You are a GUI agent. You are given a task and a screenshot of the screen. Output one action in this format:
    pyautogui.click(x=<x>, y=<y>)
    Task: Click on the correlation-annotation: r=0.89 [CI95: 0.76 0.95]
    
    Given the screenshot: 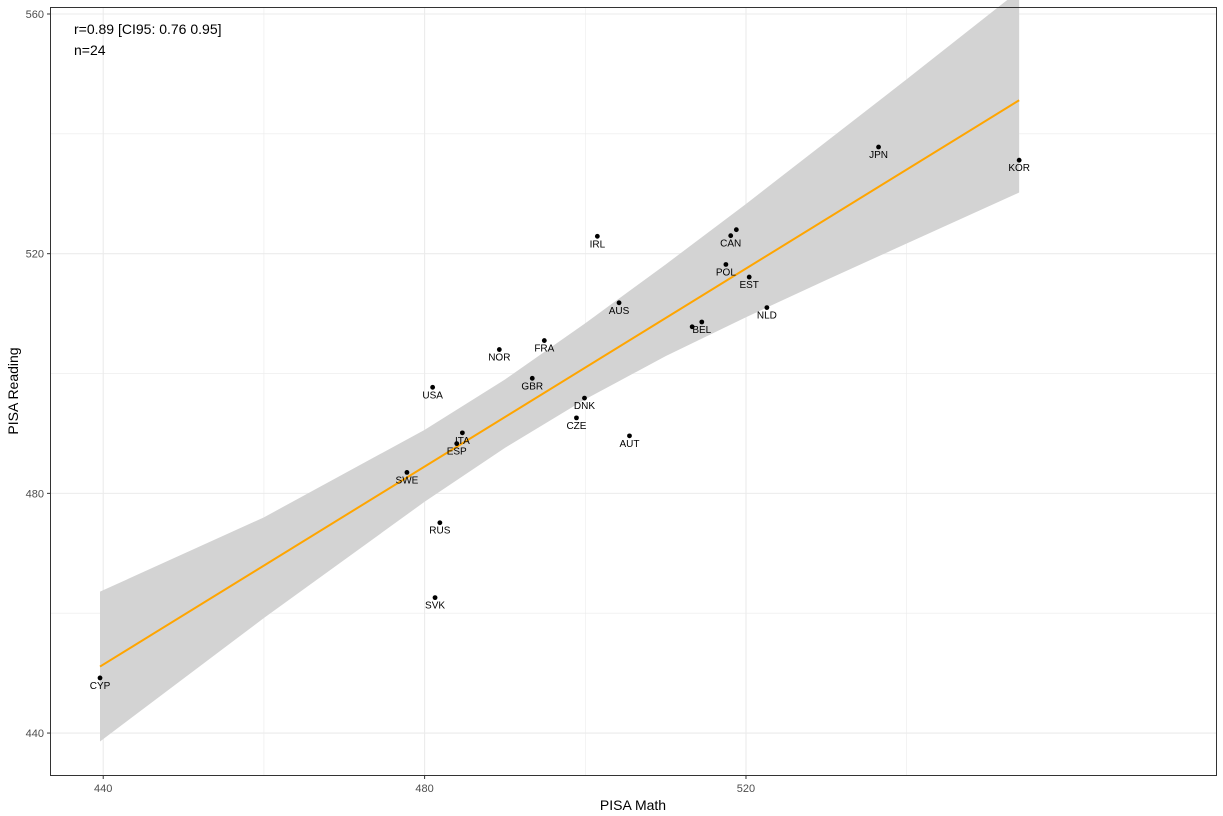 What is the action you would take?
    pyautogui.click(x=148, y=29)
    